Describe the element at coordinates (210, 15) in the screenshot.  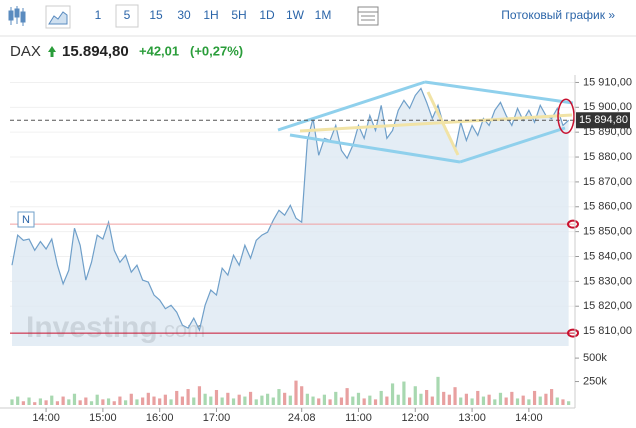
I see `interval-button: 1H` at that location.